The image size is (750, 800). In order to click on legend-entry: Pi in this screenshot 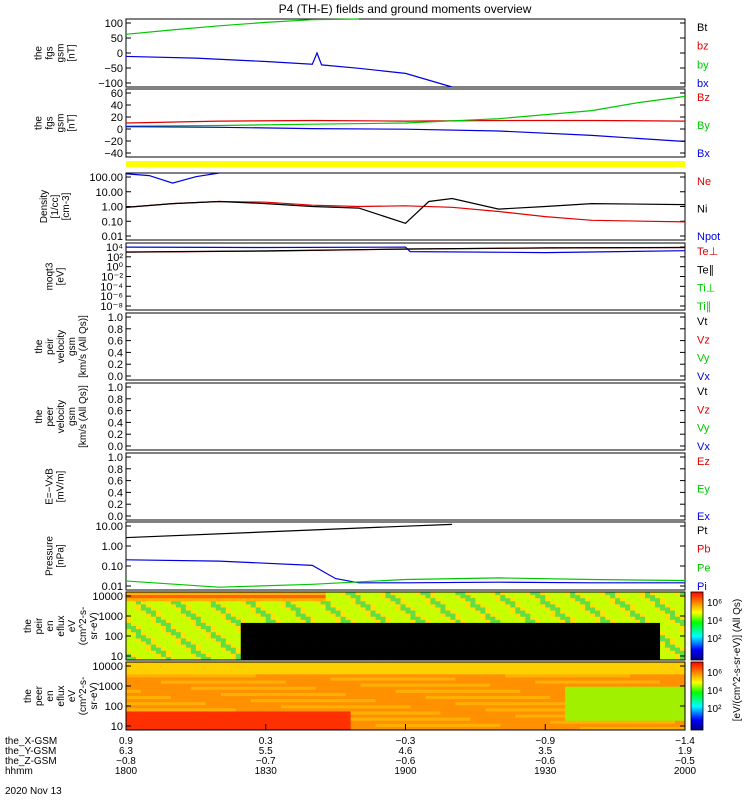, I will do `click(702, 587)`.